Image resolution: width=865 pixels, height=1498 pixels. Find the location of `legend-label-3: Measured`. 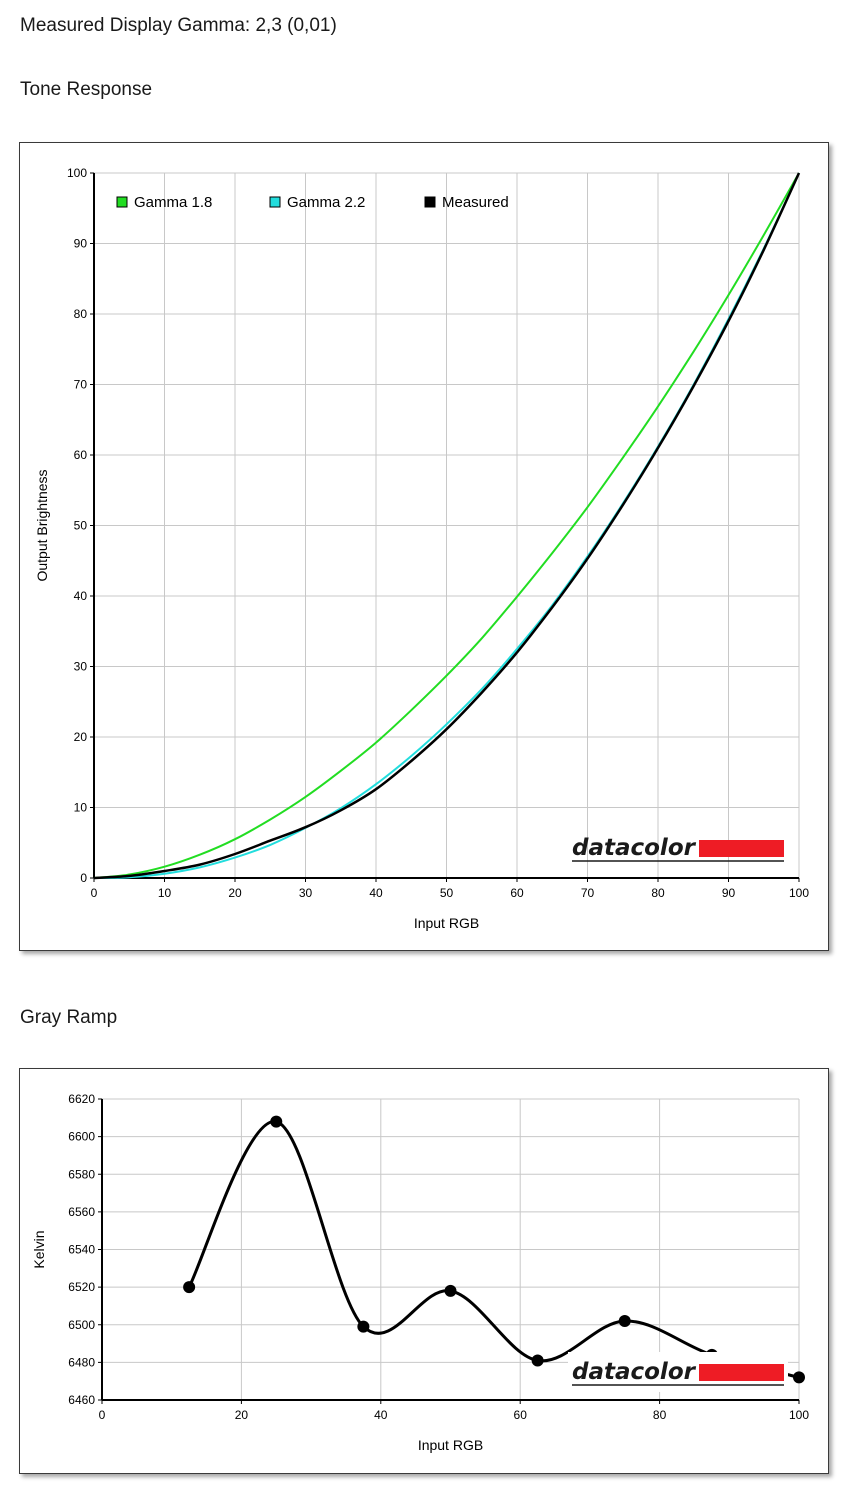

legend-label-3: Measured is located at coordinates (475, 202).